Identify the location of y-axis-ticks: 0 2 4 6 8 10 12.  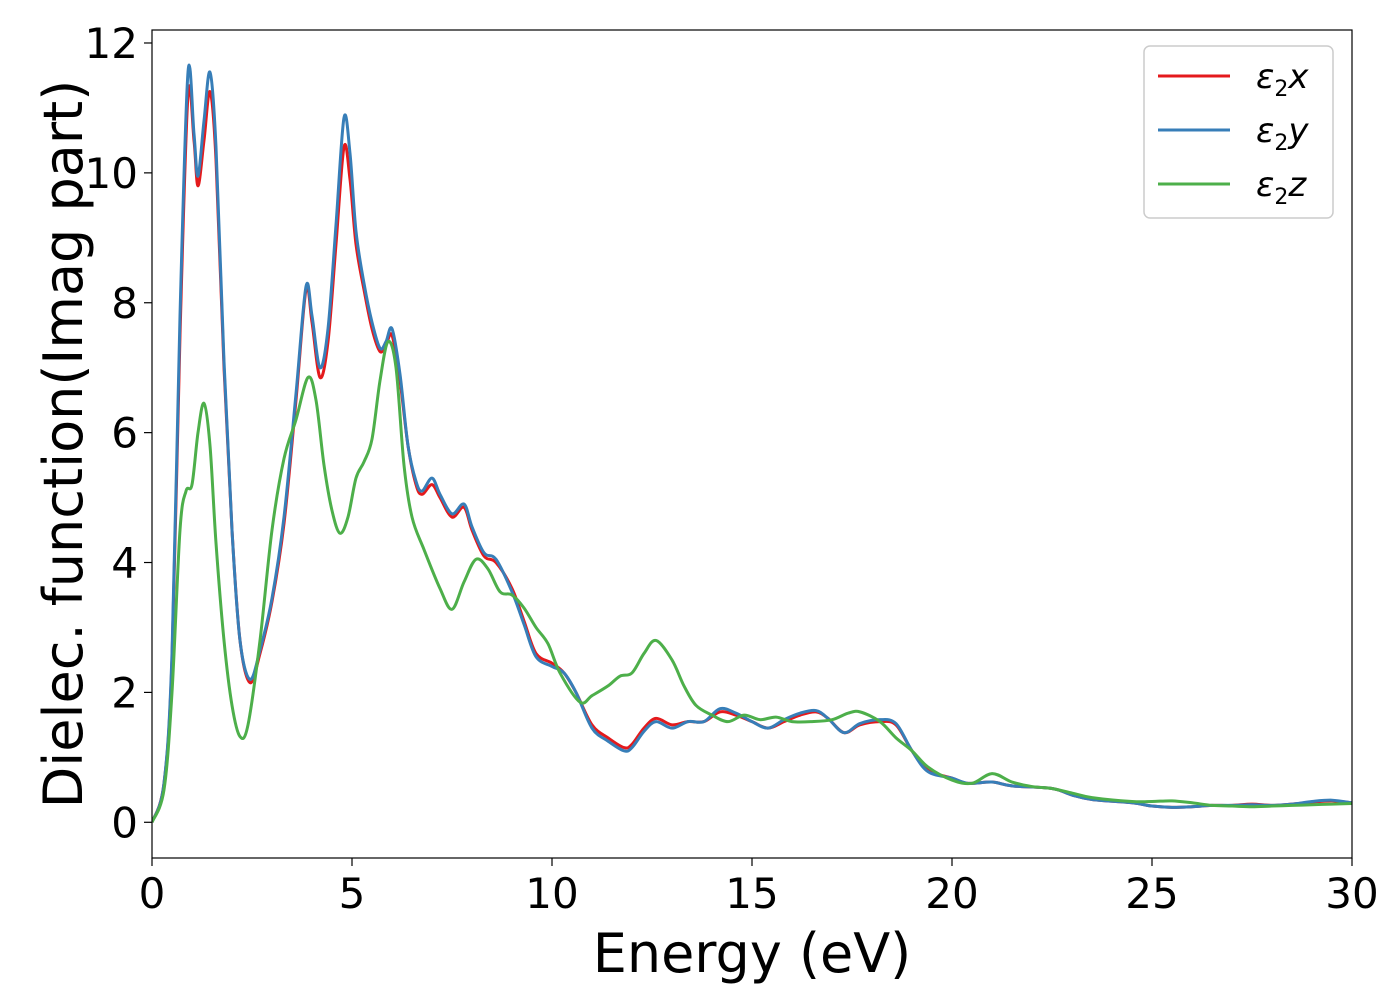
(118, 433).